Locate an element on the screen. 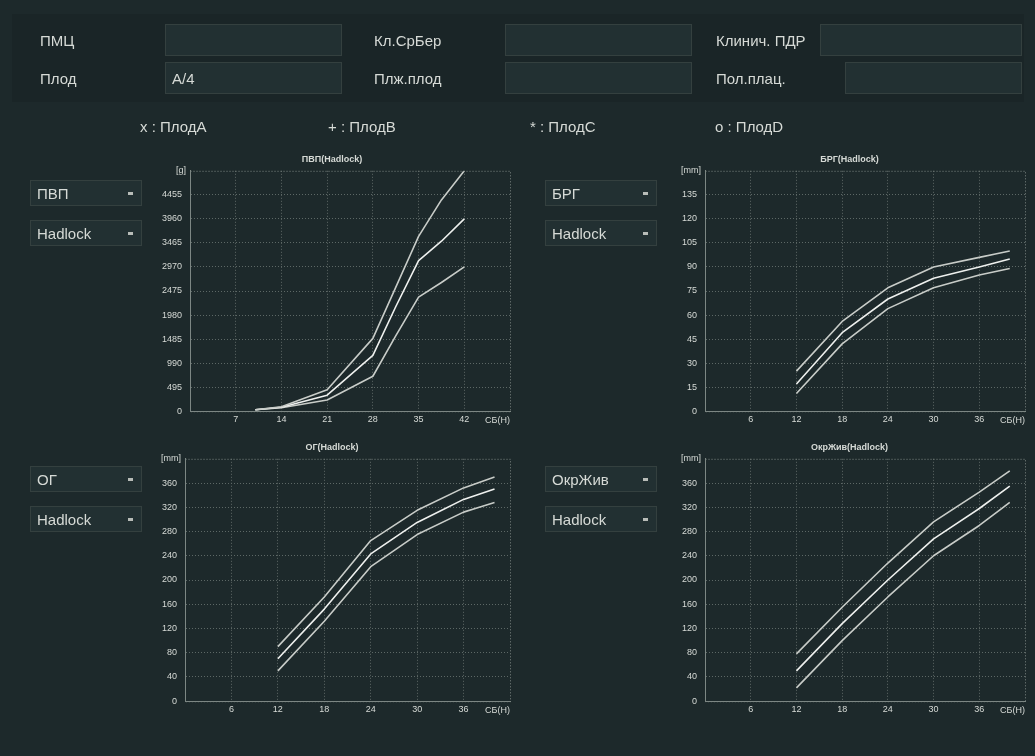 This screenshot has width=1035, height=756. y-tick-label: 15 is located at coordinates (692, 386).